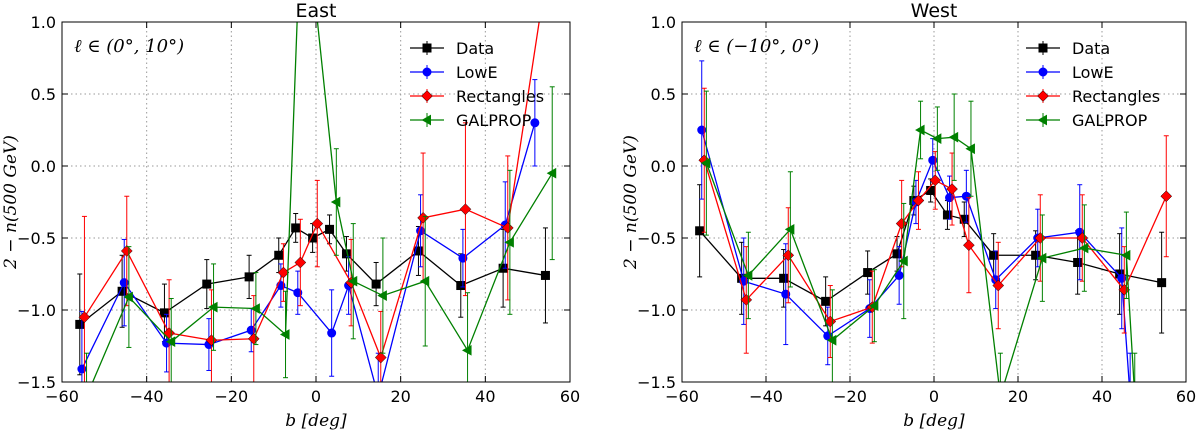 The height and width of the screenshot is (438, 1200). What do you see at coordinates (1091, 48) in the screenshot?
I see `legend-label: Data` at bounding box center [1091, 48].